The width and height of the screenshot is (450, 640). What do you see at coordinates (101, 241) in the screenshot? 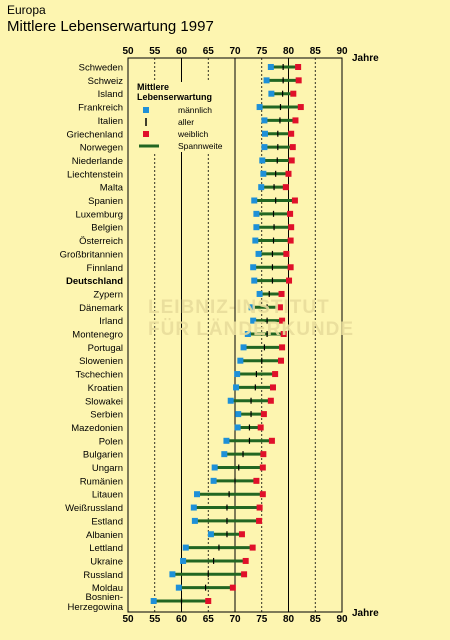
I see `category-label: Österreich` at bounding box center [101, 241].